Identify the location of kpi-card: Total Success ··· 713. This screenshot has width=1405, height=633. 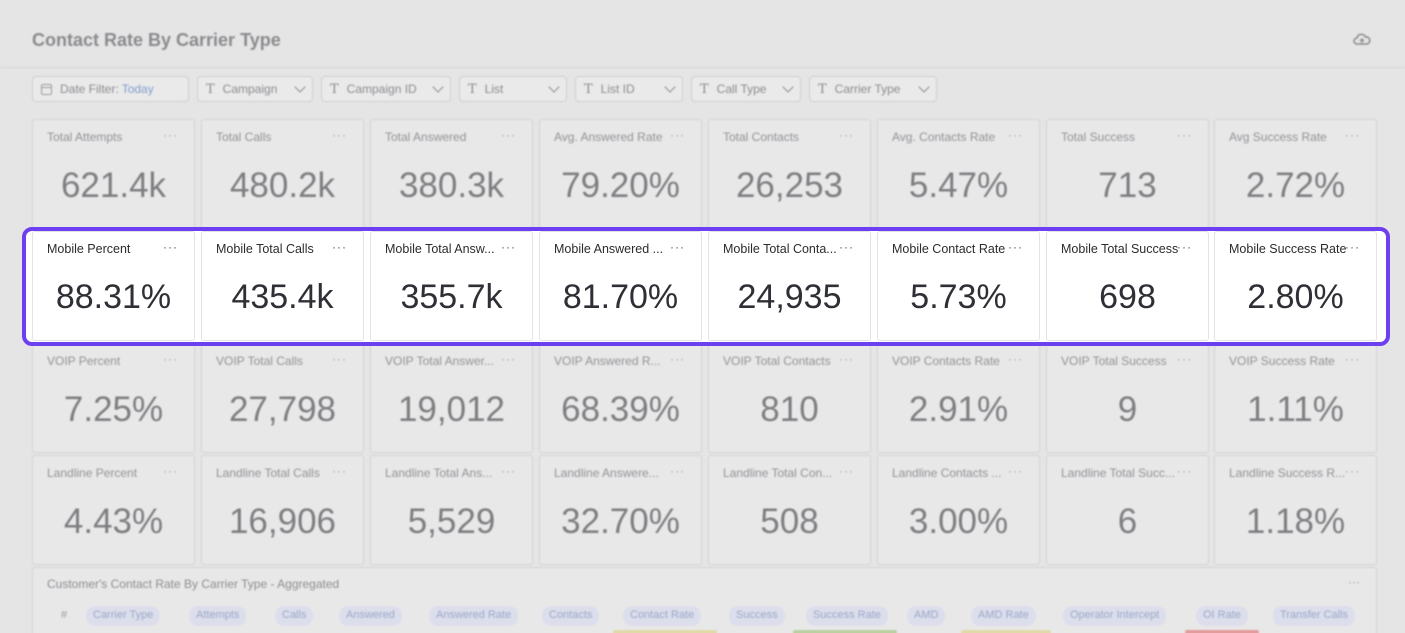
(1127, 174).